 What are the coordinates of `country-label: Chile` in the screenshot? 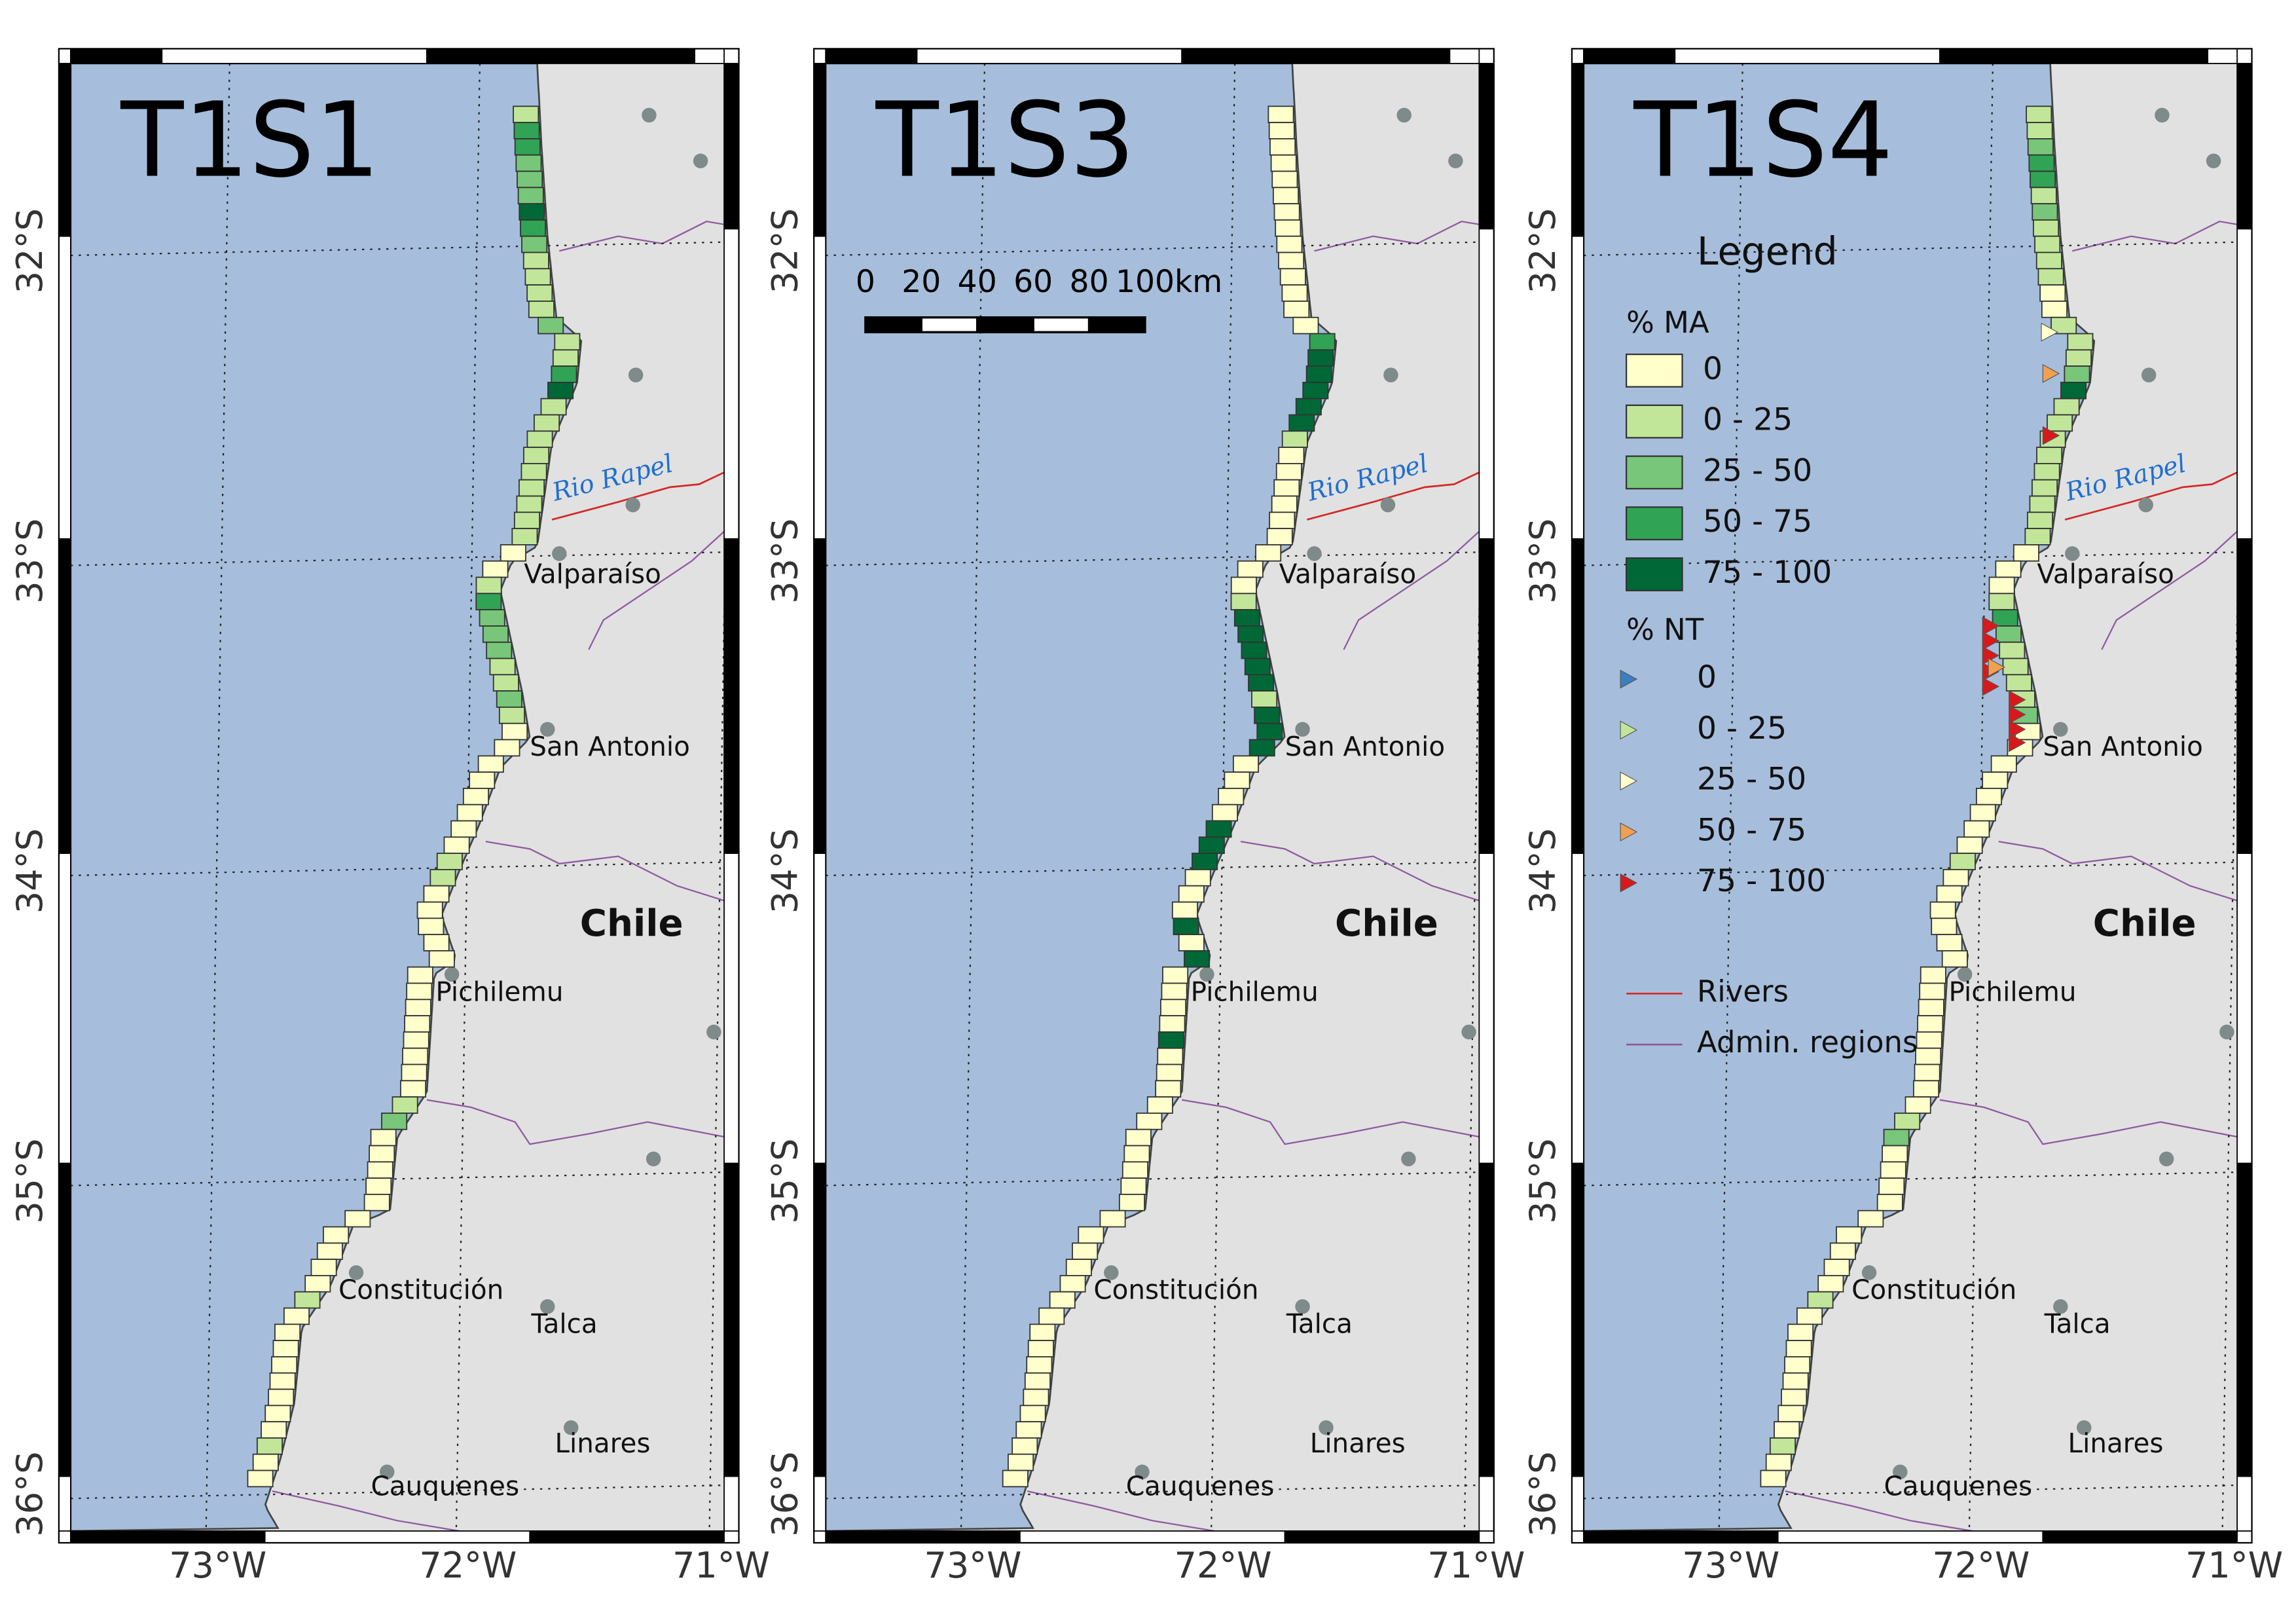 It's located at (631, 923).